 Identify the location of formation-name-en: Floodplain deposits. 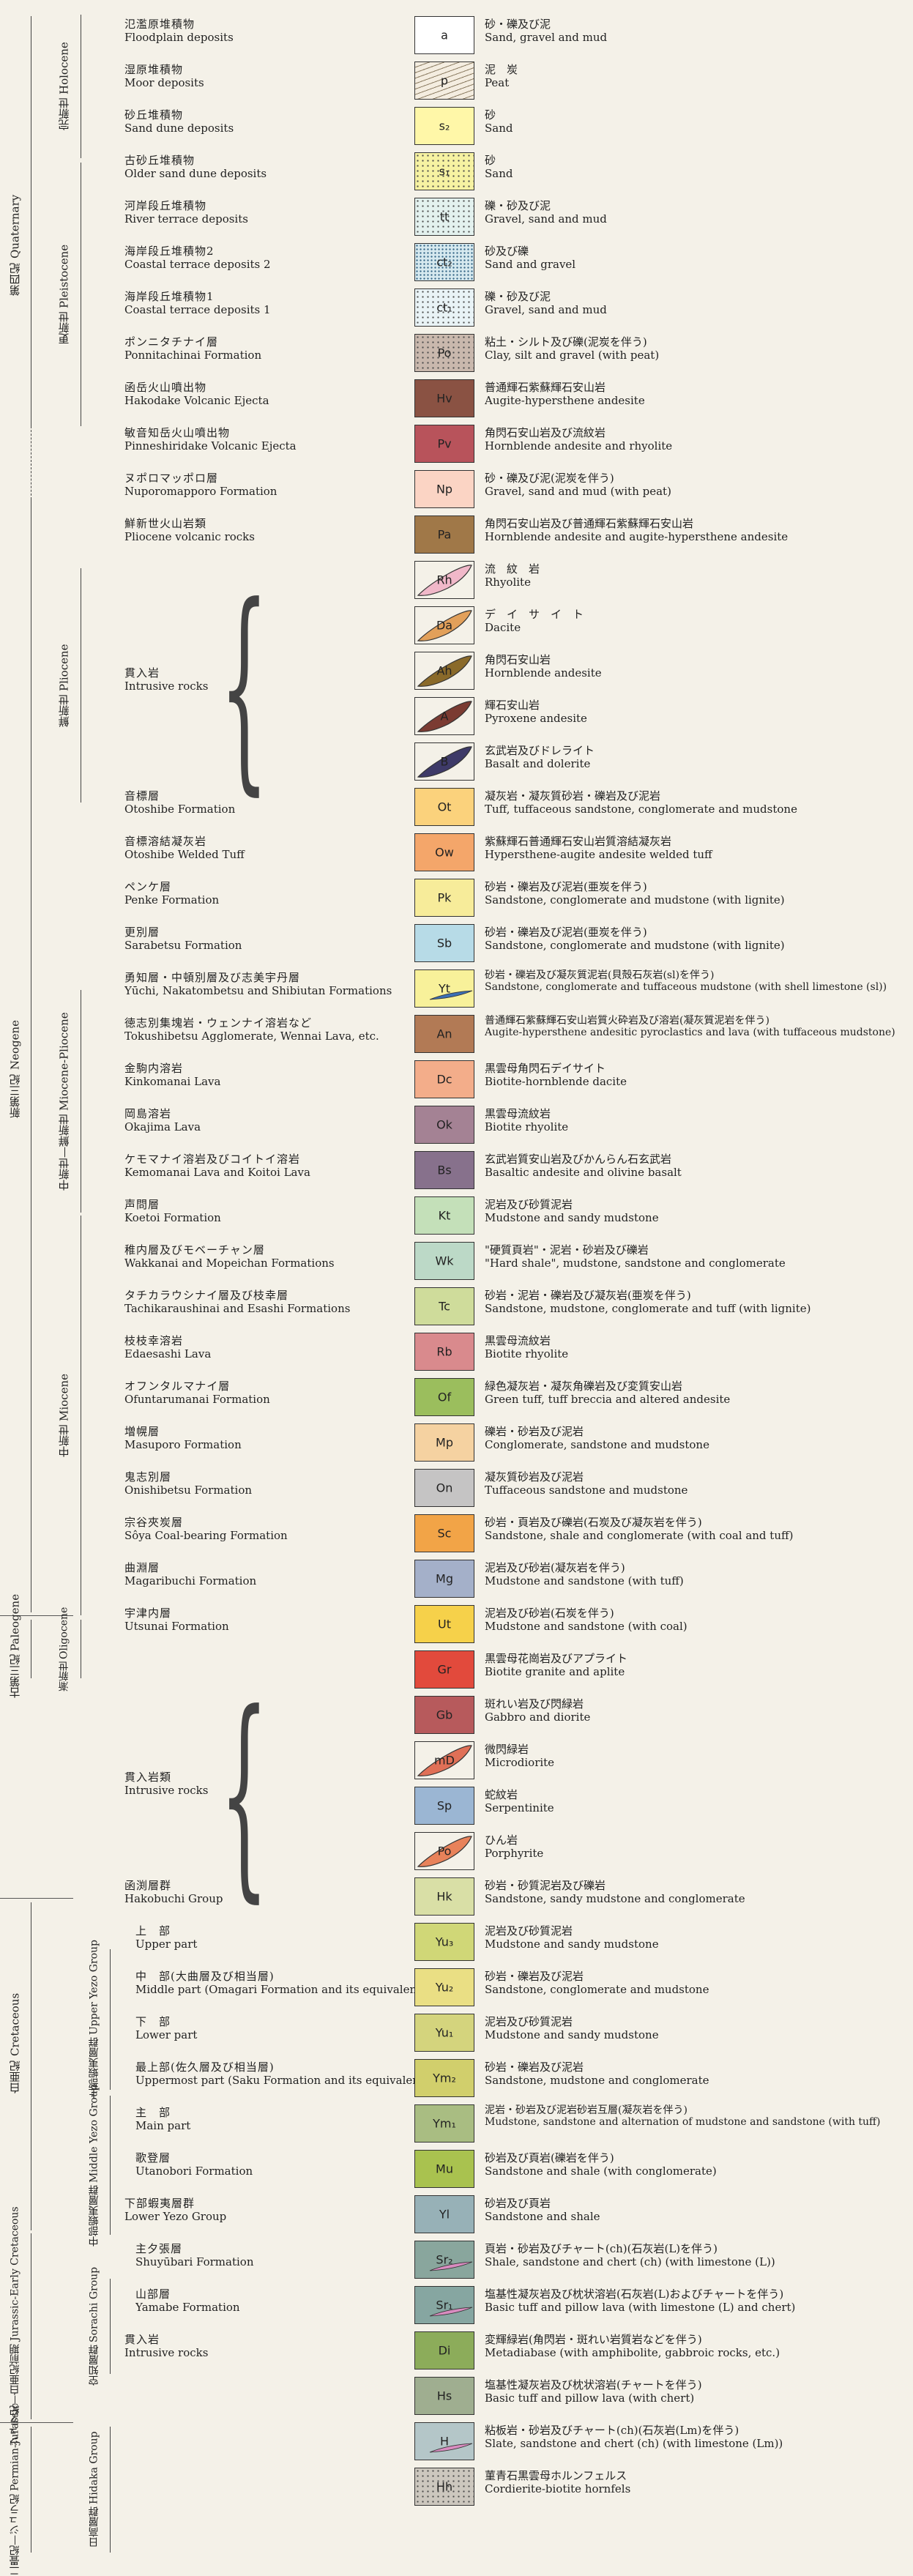
(179, 37).